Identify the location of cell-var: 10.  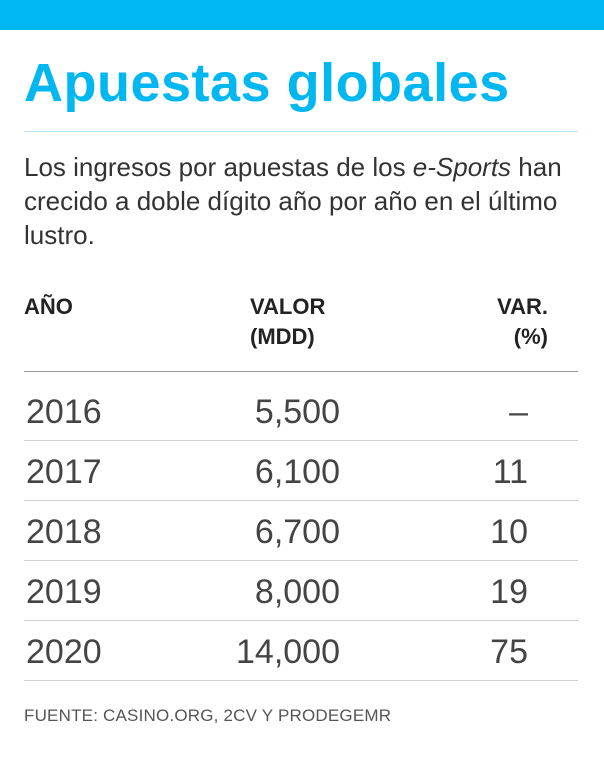
(509, 532).